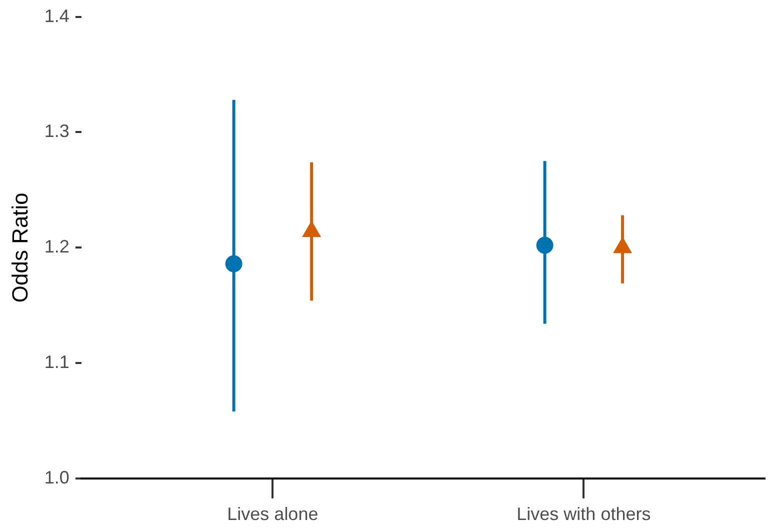  What do you see at coordinates (57, 246) in the screenshot?
I see `y-tick-label: 1.2` at bounding box center [57, 246].